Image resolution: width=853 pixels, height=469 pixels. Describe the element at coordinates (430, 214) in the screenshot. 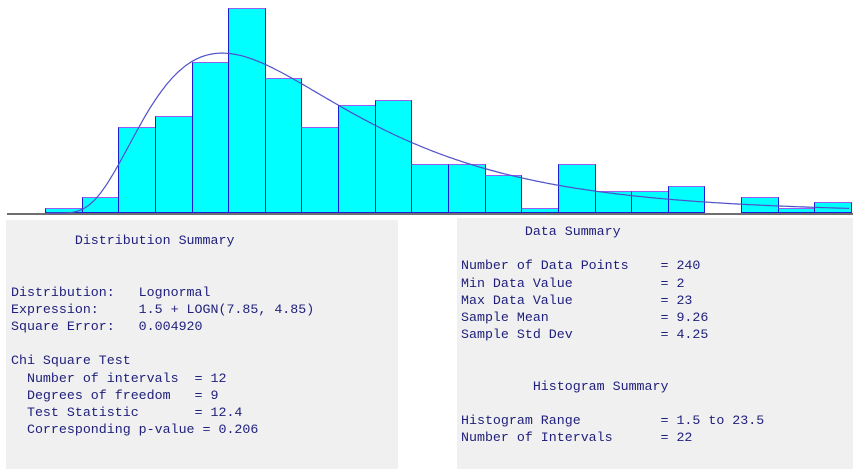

I see `x-axis-line` at that location.